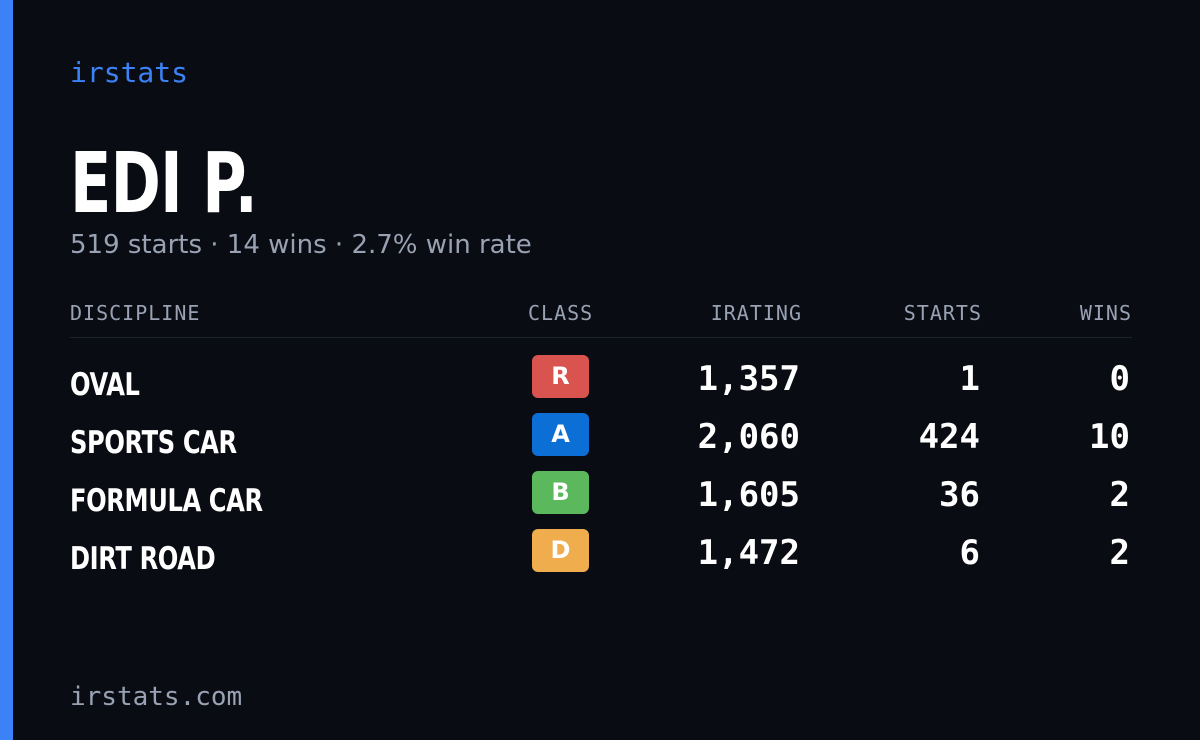  What do you see at coordinates (560, 550) in the screenshot?
I see `class-badge: D` at bounding box center [560, 550].